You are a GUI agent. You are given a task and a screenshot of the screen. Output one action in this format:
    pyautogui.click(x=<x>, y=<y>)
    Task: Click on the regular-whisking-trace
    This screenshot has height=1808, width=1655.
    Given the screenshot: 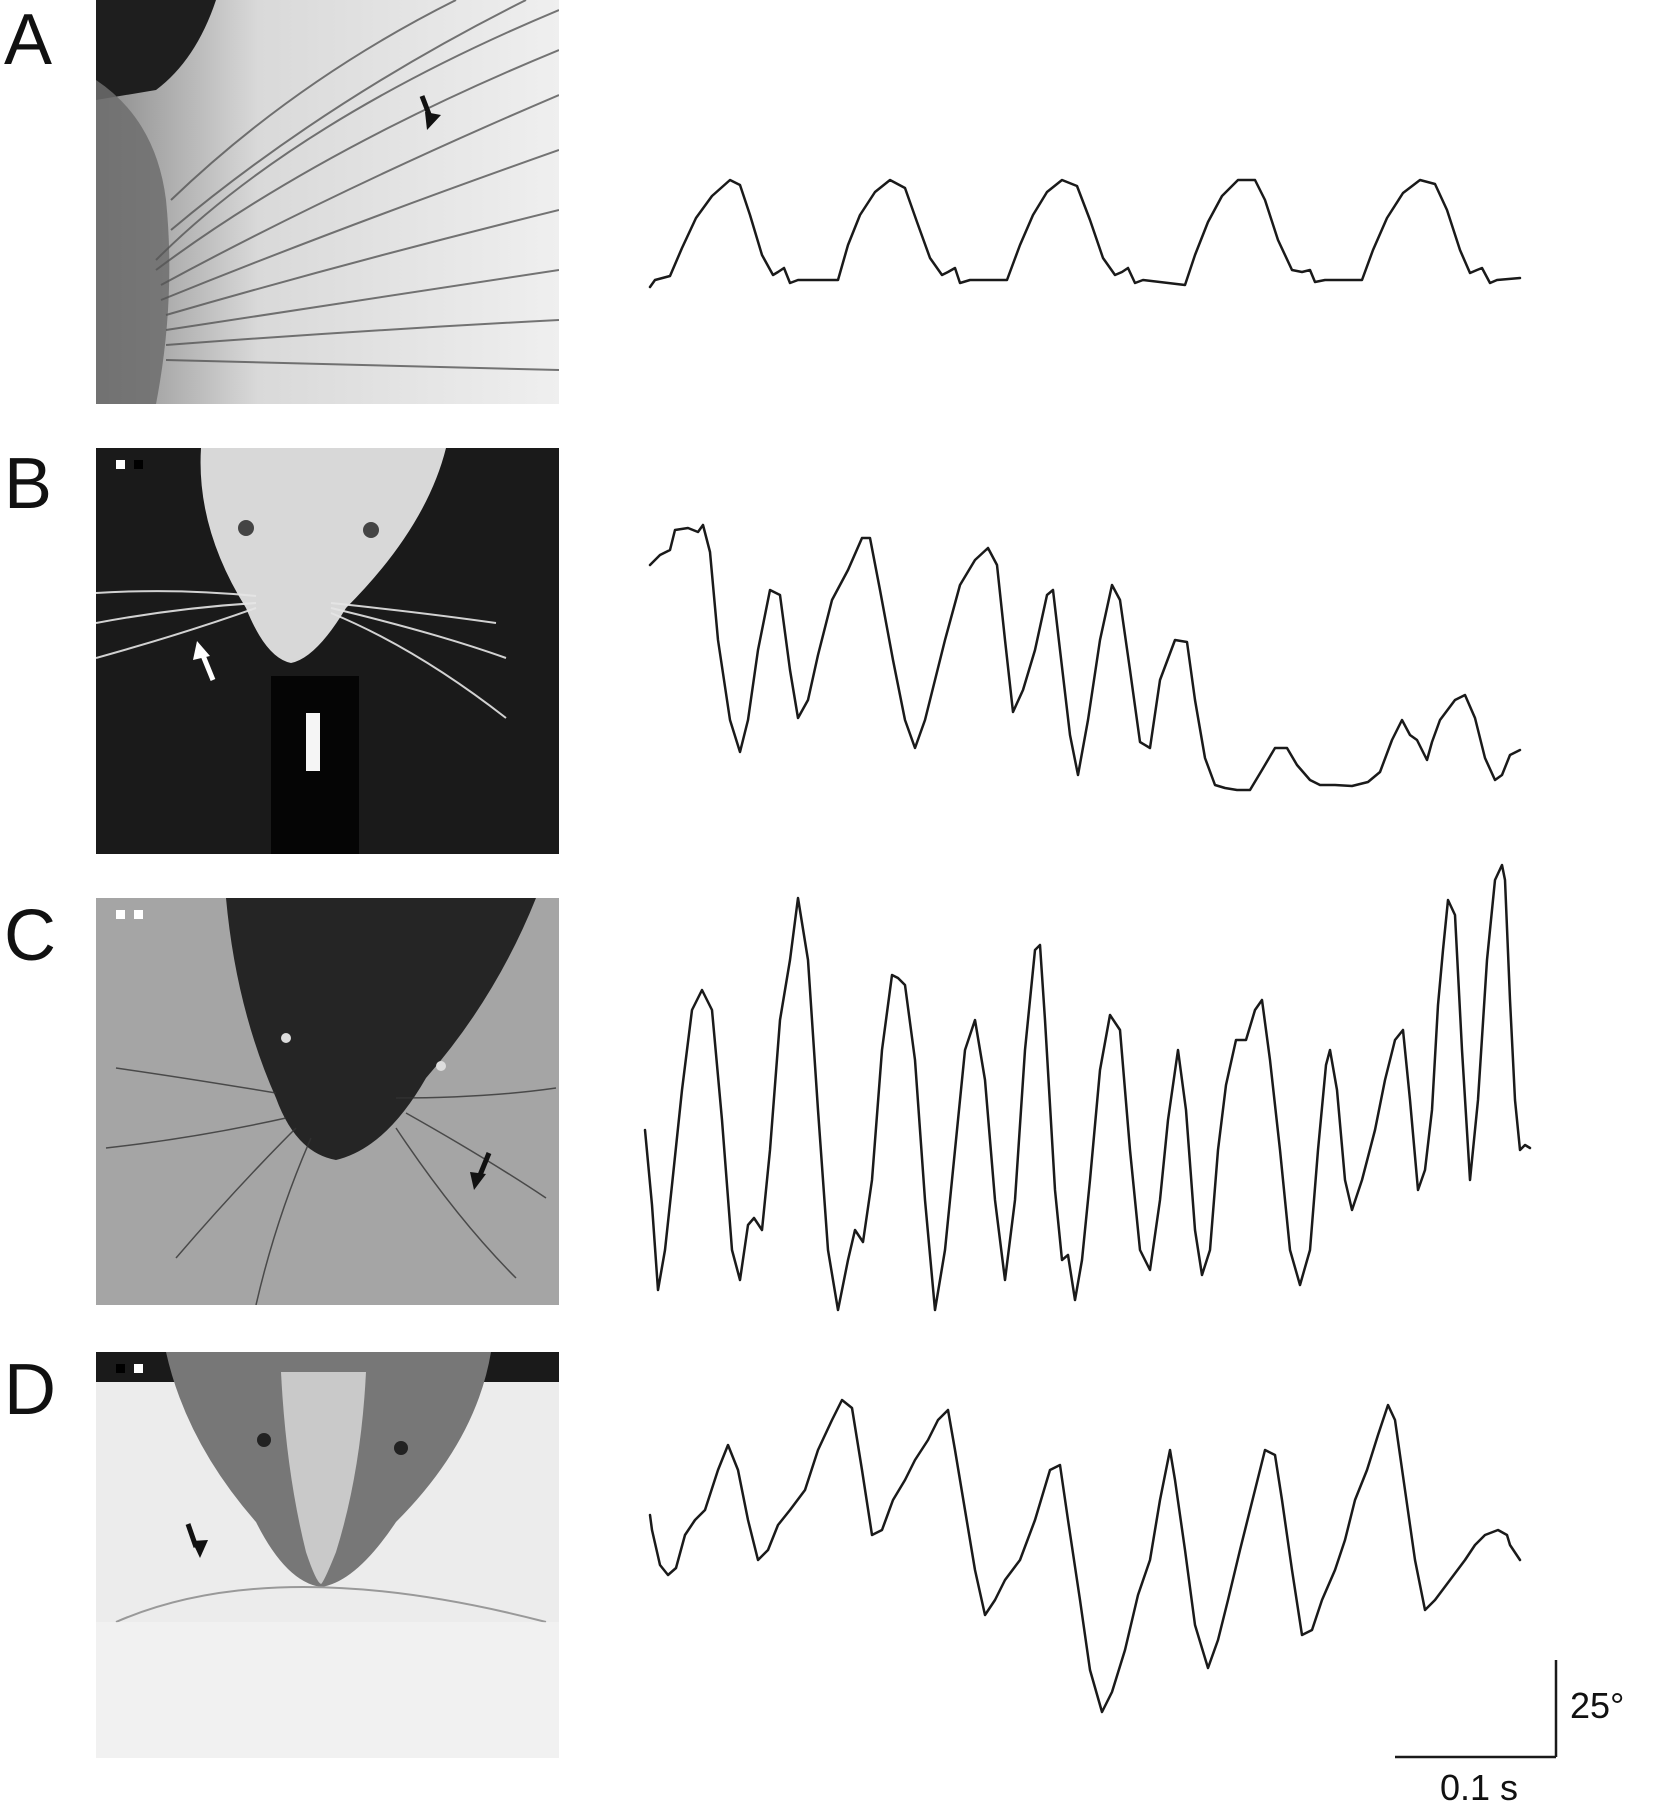 What is the action you would take?
    pyautogui.click(x=1085, y=233)
    